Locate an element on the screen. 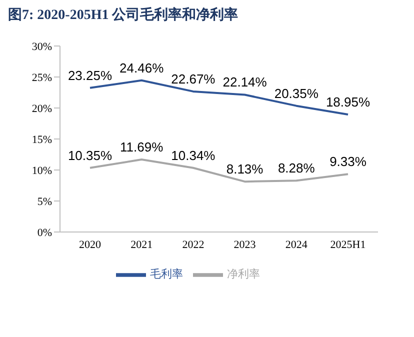  data-label: 8.13% is located at coordinates (245, 169).